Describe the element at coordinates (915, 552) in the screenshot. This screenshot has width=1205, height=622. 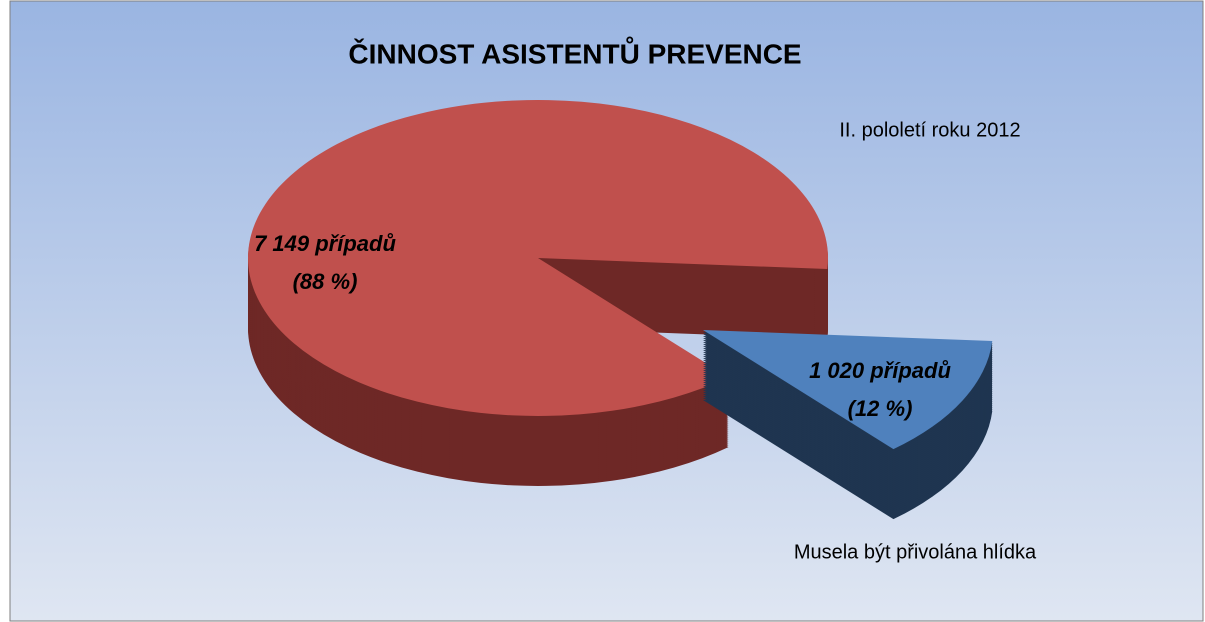
I see `category-label: Musela být přivolána hlídka` at that location.